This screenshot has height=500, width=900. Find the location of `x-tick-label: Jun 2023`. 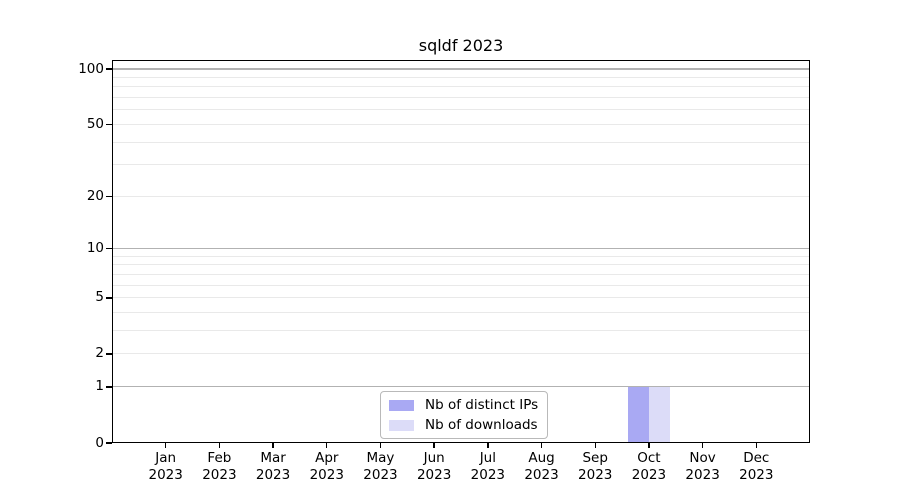

x-tick-label: Jun 2023 is located at coordinates (434, 466).